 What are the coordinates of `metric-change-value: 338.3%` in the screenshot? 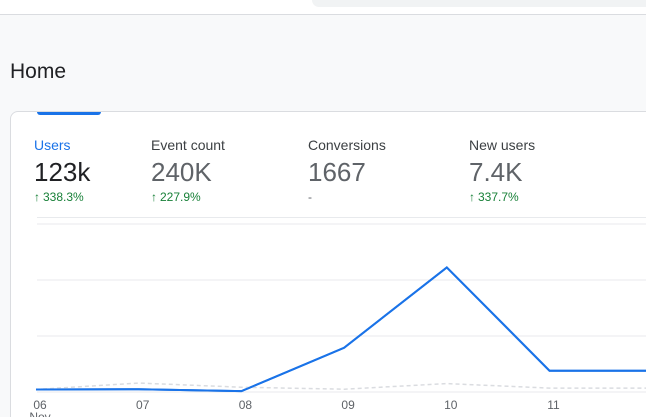 It's located at (63, 197).